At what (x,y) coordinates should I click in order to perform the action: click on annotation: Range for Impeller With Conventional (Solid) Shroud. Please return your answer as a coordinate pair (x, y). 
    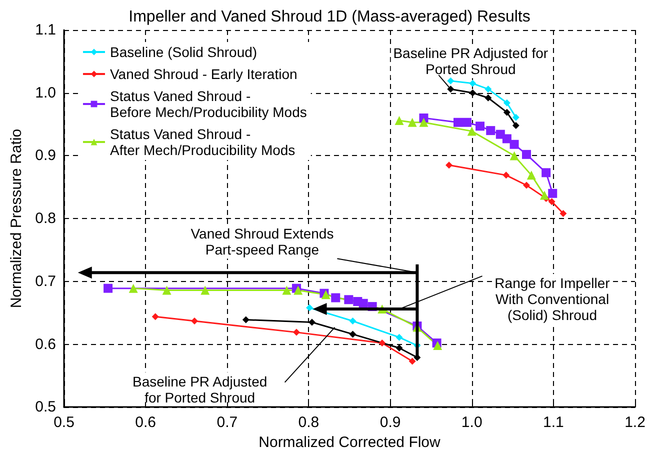
    Looking at the image, I should click on (552, 299).